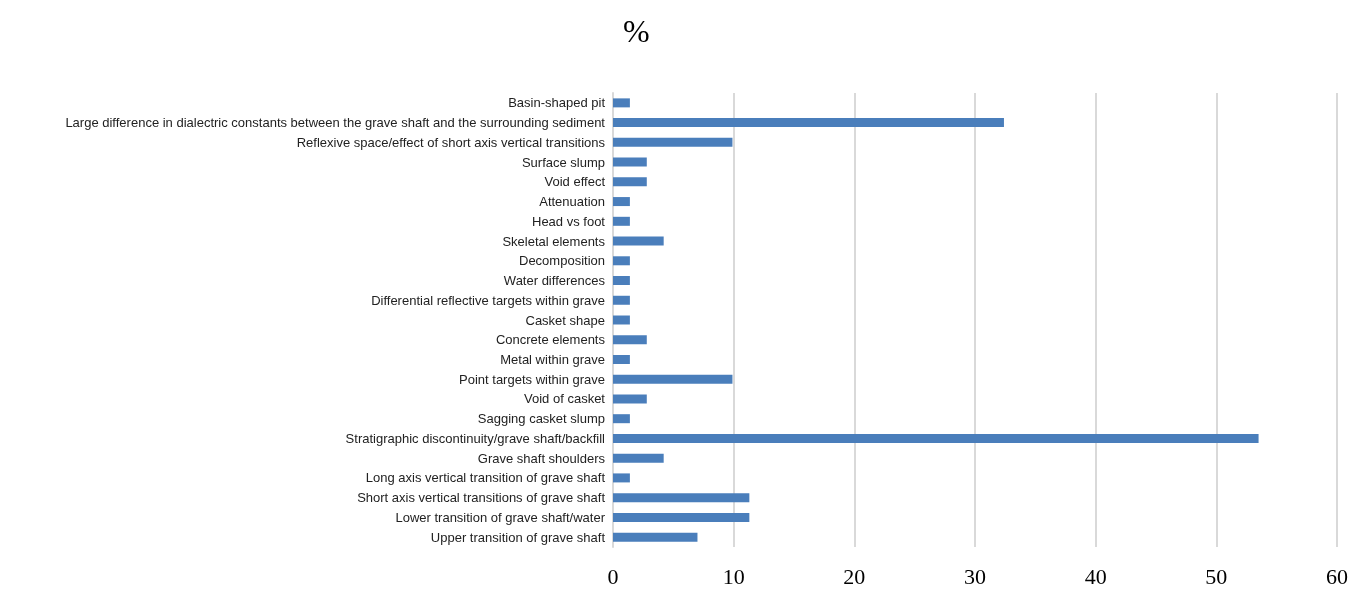  I want to click on y-tick-label: Upper transition of grave shaft, so click(518, 537).